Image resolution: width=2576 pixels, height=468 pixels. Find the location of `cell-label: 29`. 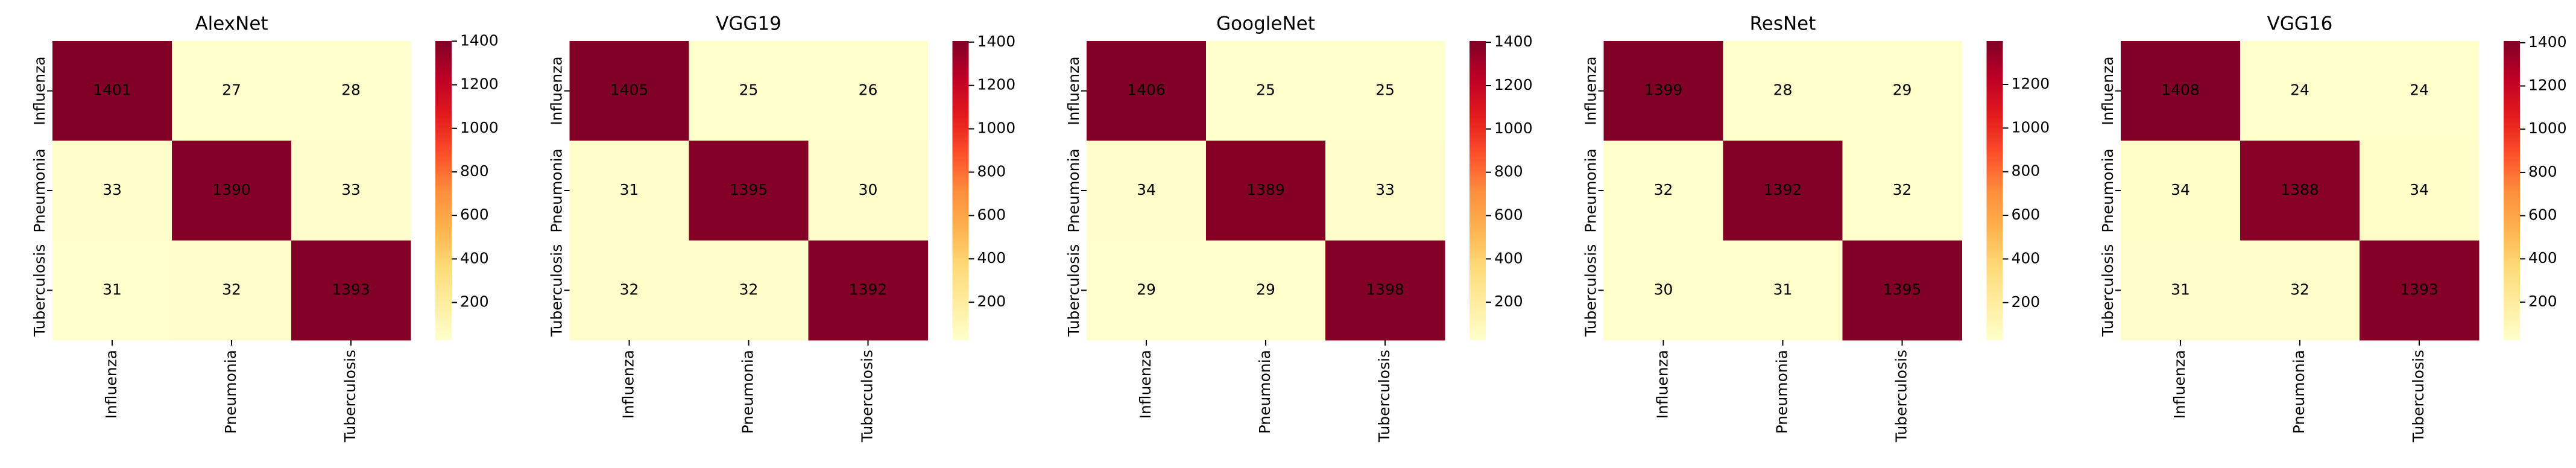

cell-label: 29 is located at coordinates (1265, 289).